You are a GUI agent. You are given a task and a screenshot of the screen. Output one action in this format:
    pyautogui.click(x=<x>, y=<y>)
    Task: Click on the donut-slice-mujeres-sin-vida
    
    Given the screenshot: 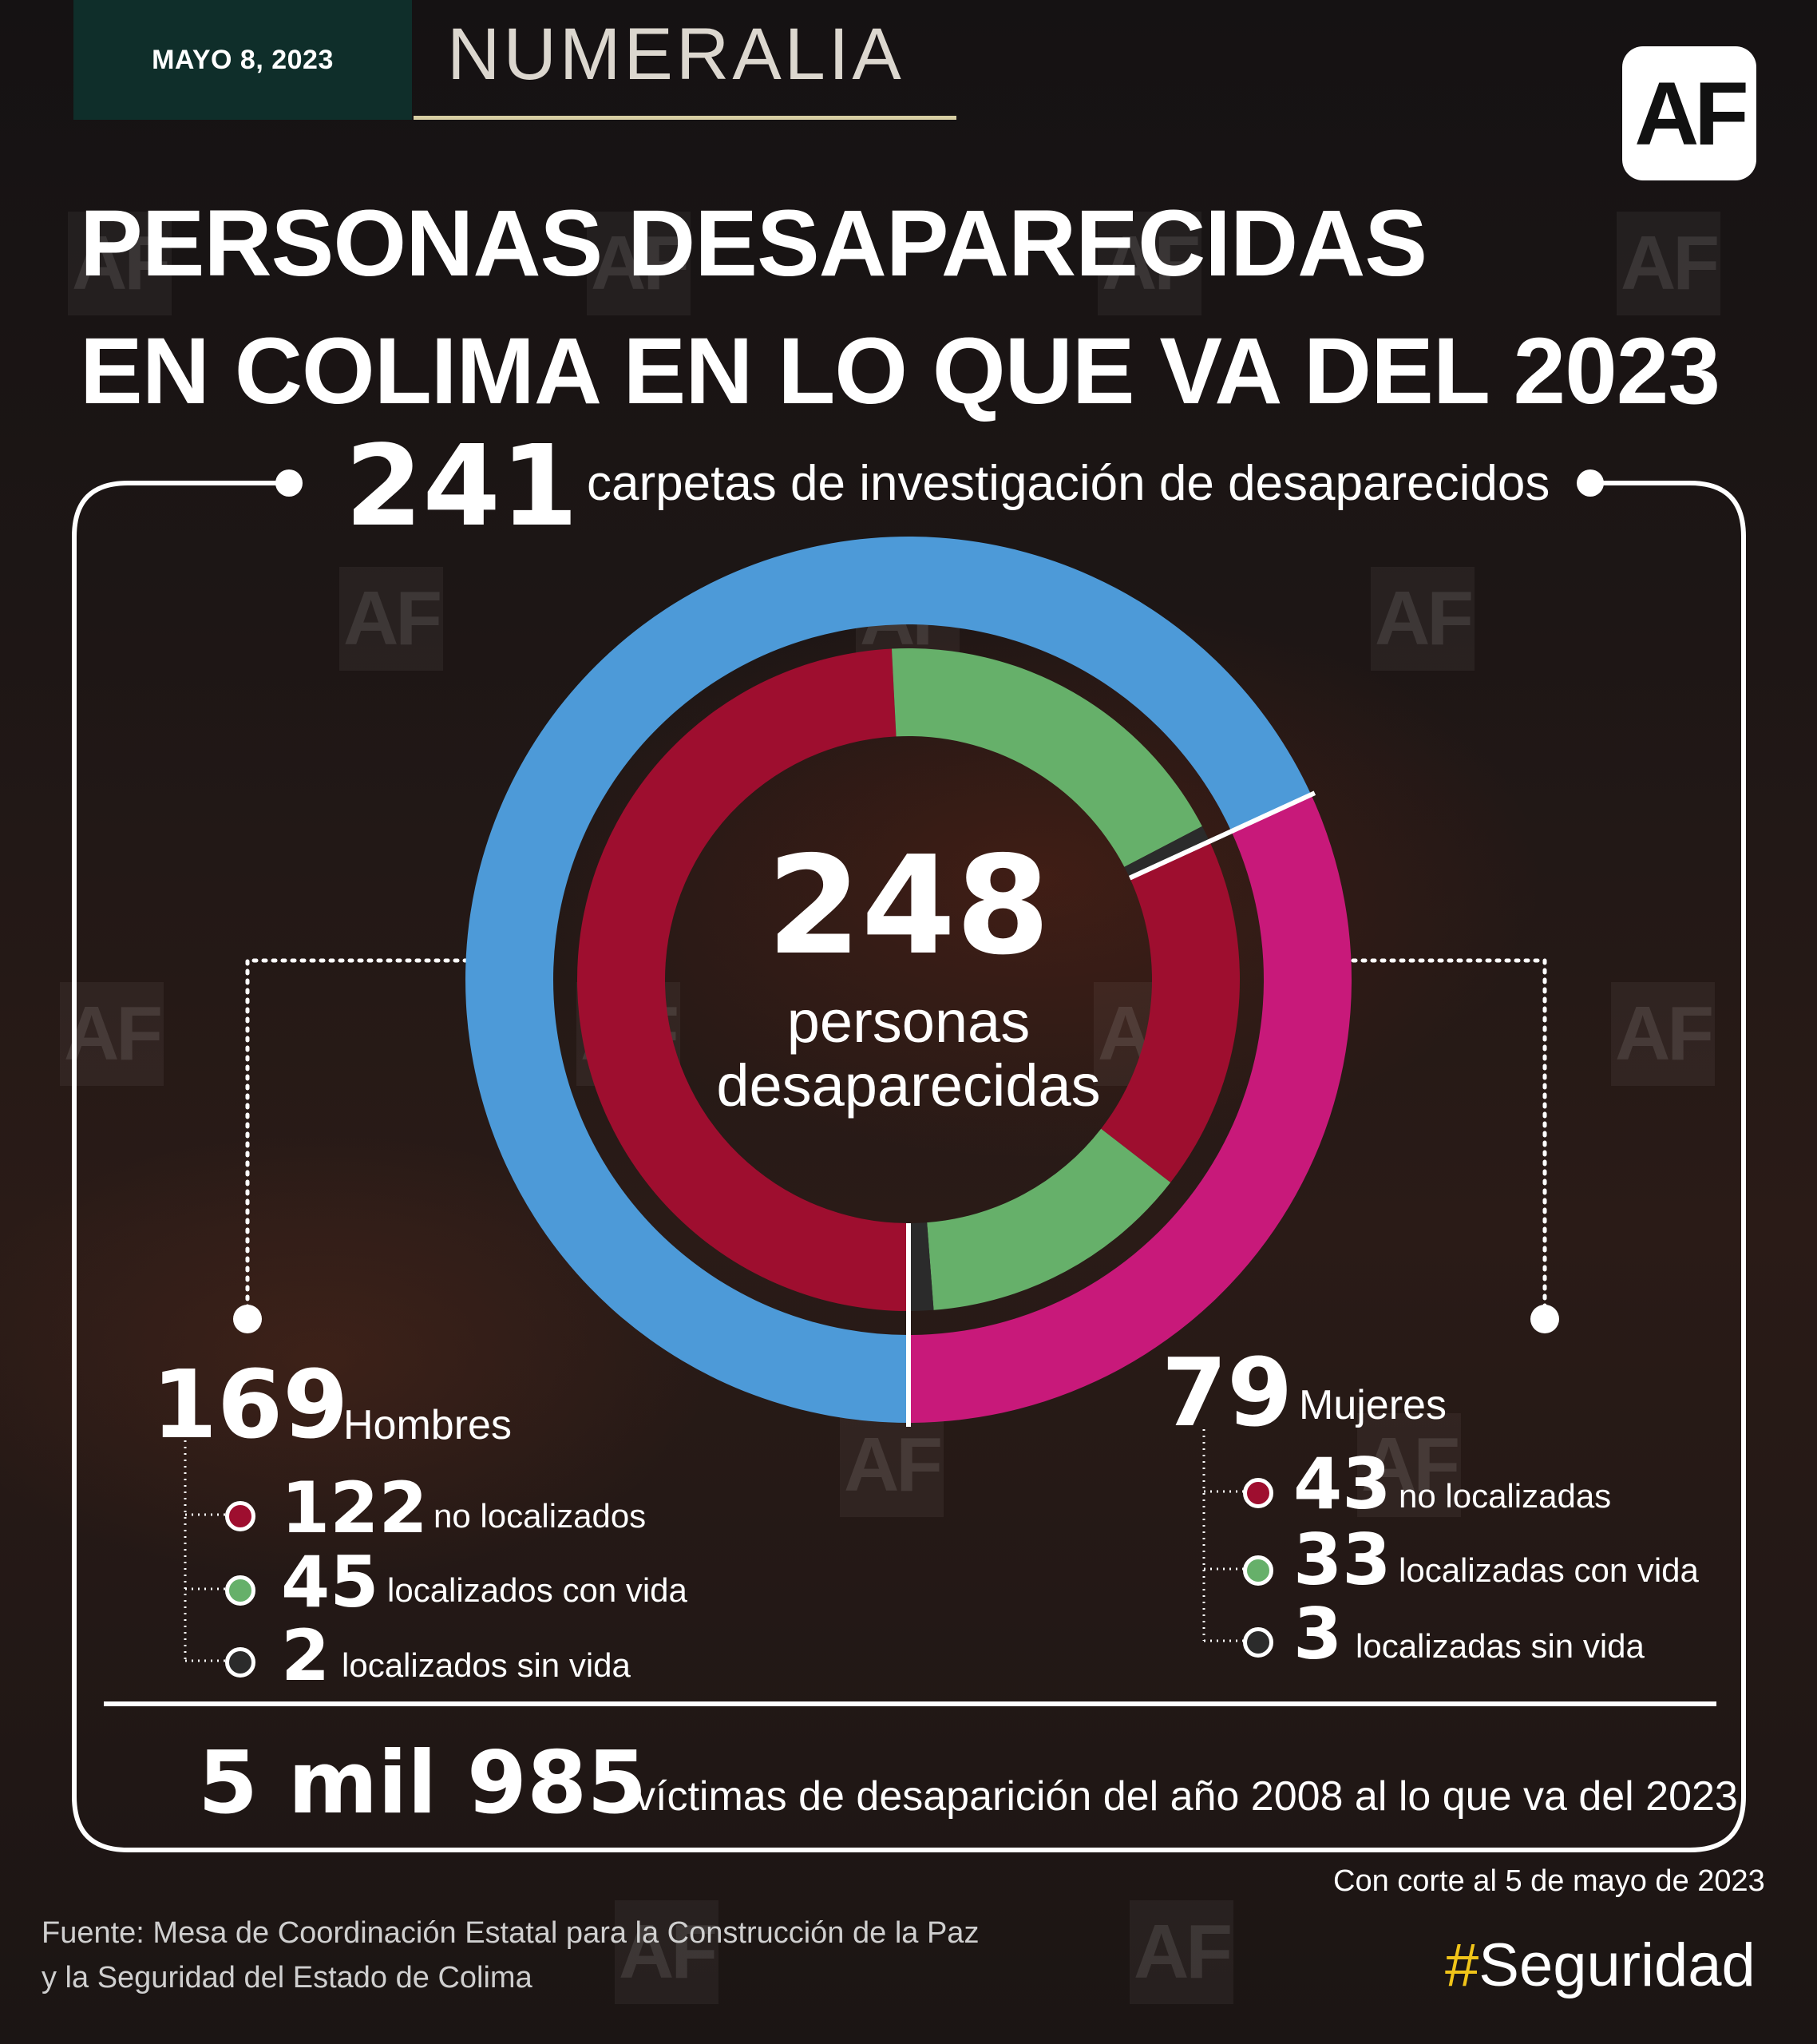 What is the action you would take?
    pyautogui.click(x=921, y=1266)
    